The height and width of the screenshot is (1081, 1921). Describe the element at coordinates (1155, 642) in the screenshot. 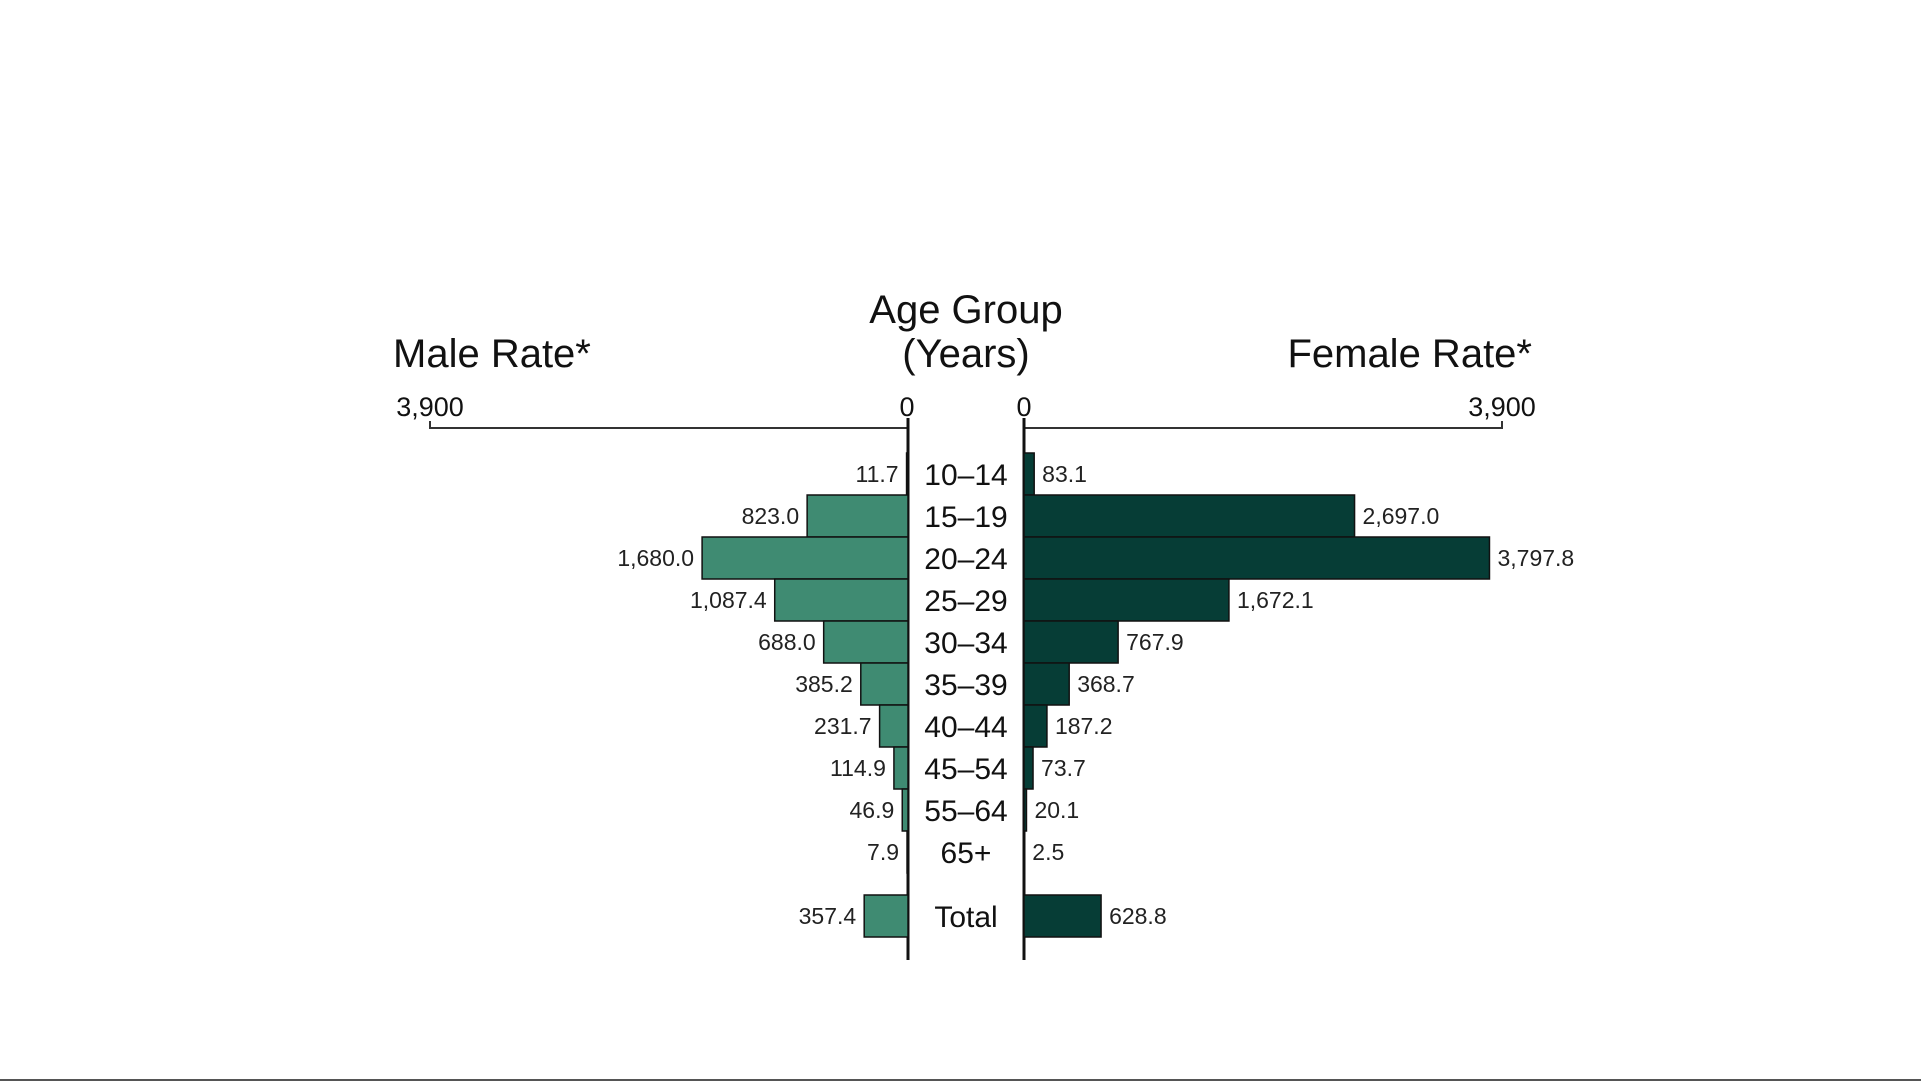

I see `female-value-label-30-34: 767.9` at that location.